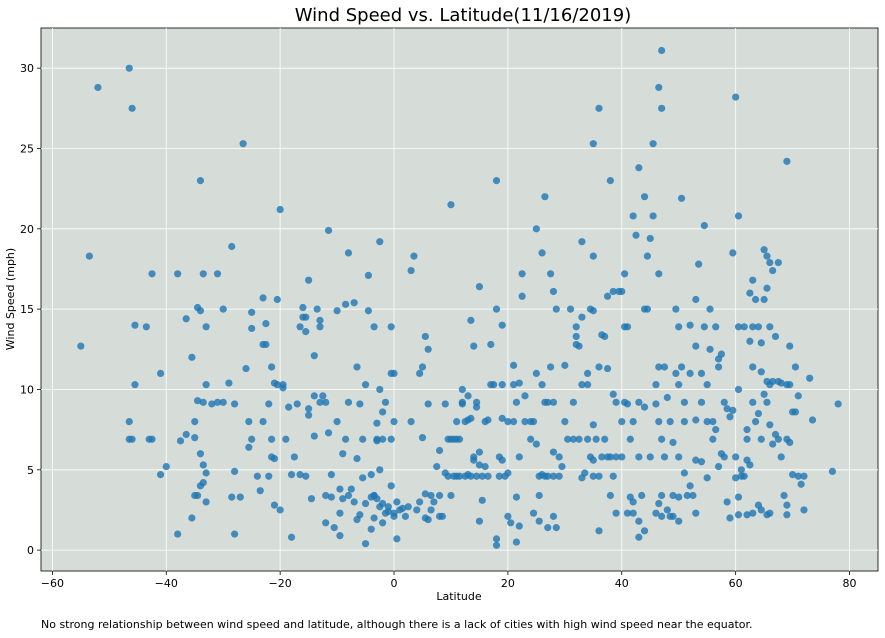 The width and height of the screenshot is (885, 638). I want to click on x-tick-label: 20, so click(508, 583).